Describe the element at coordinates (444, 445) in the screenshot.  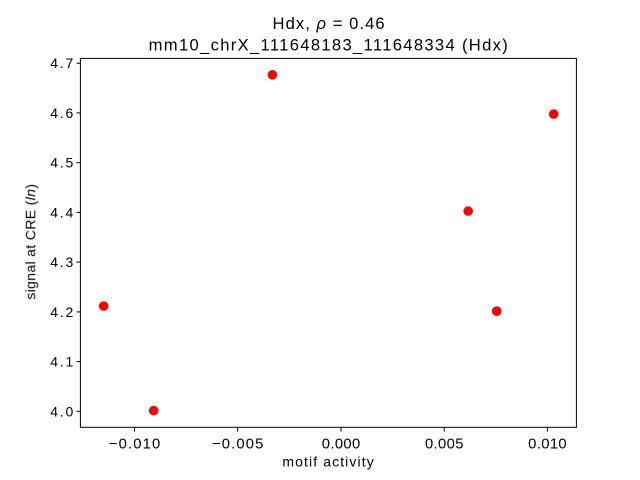
I see `svg-text: 0.005` at that location.